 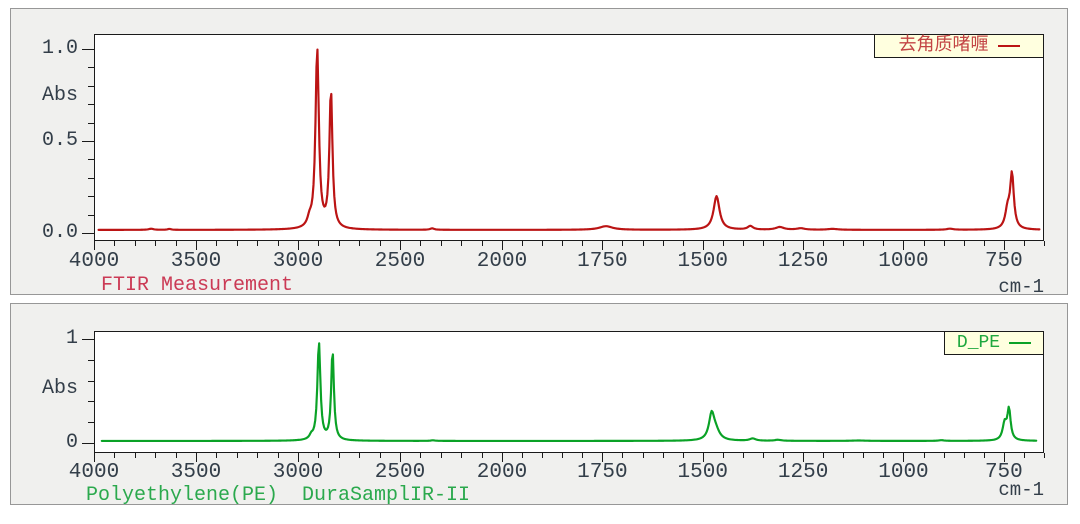 What do you see at coordinates (903, 472) in the screenshot?
I see `x-tick-label: 1000` at bounding box center [903, 472].